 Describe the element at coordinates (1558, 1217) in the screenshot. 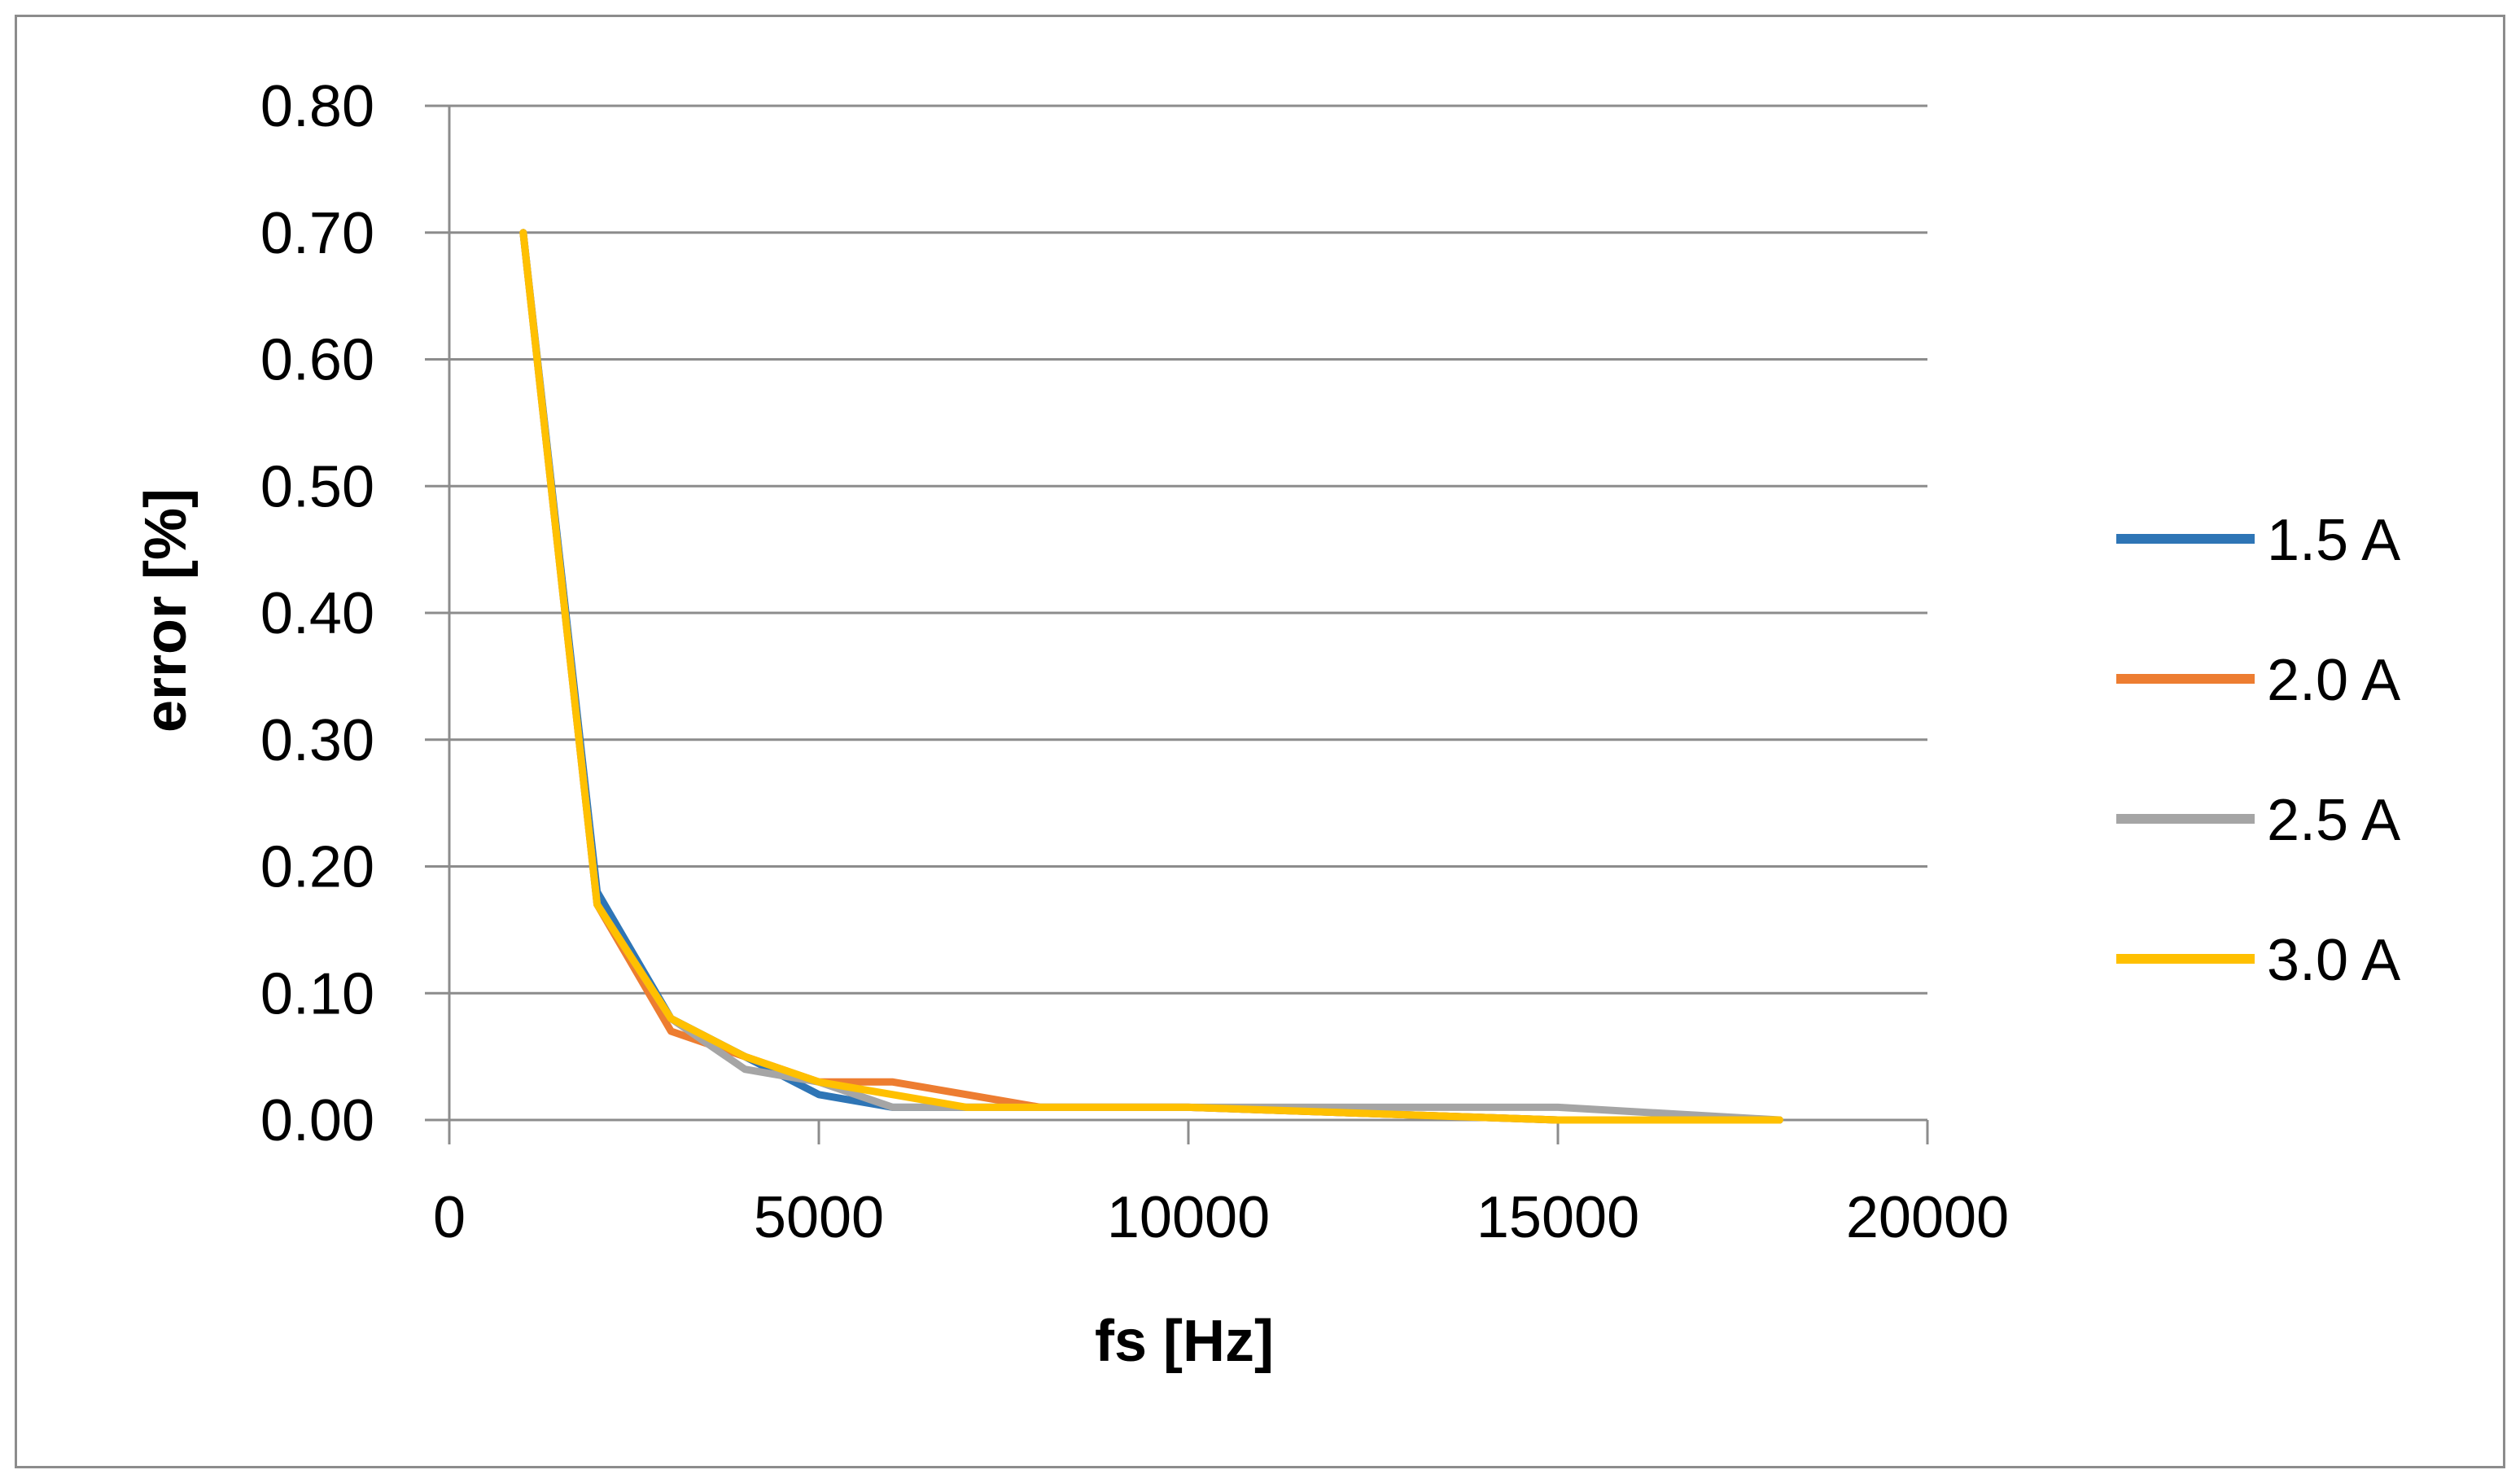

I see `x-tick-label: 15000` at that location.